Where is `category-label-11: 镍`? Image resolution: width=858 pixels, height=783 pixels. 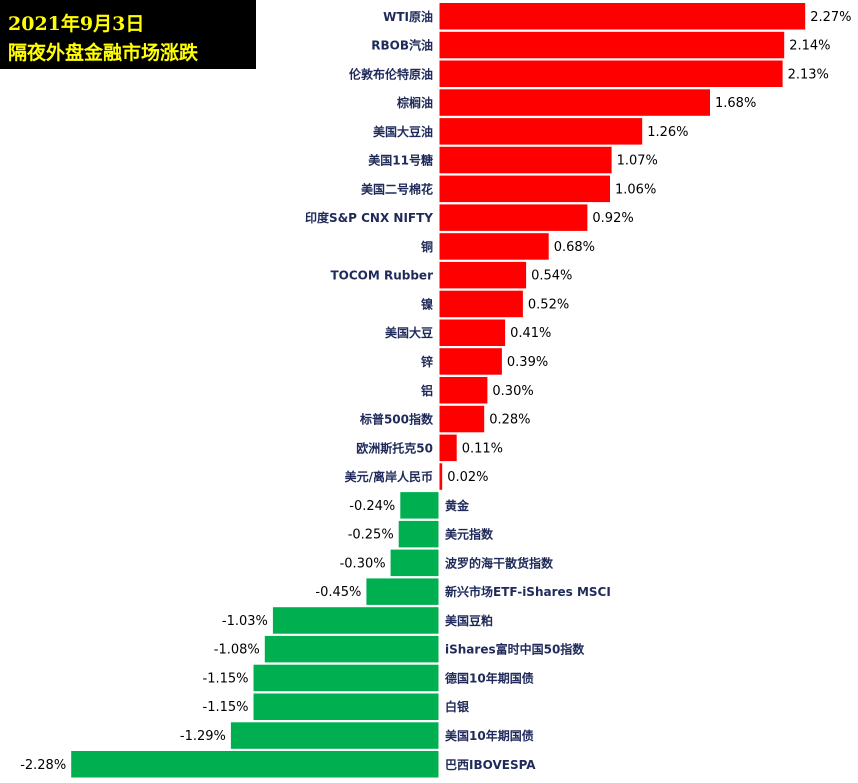 category-label-11: 镍 is located at coordinates (427, 303).